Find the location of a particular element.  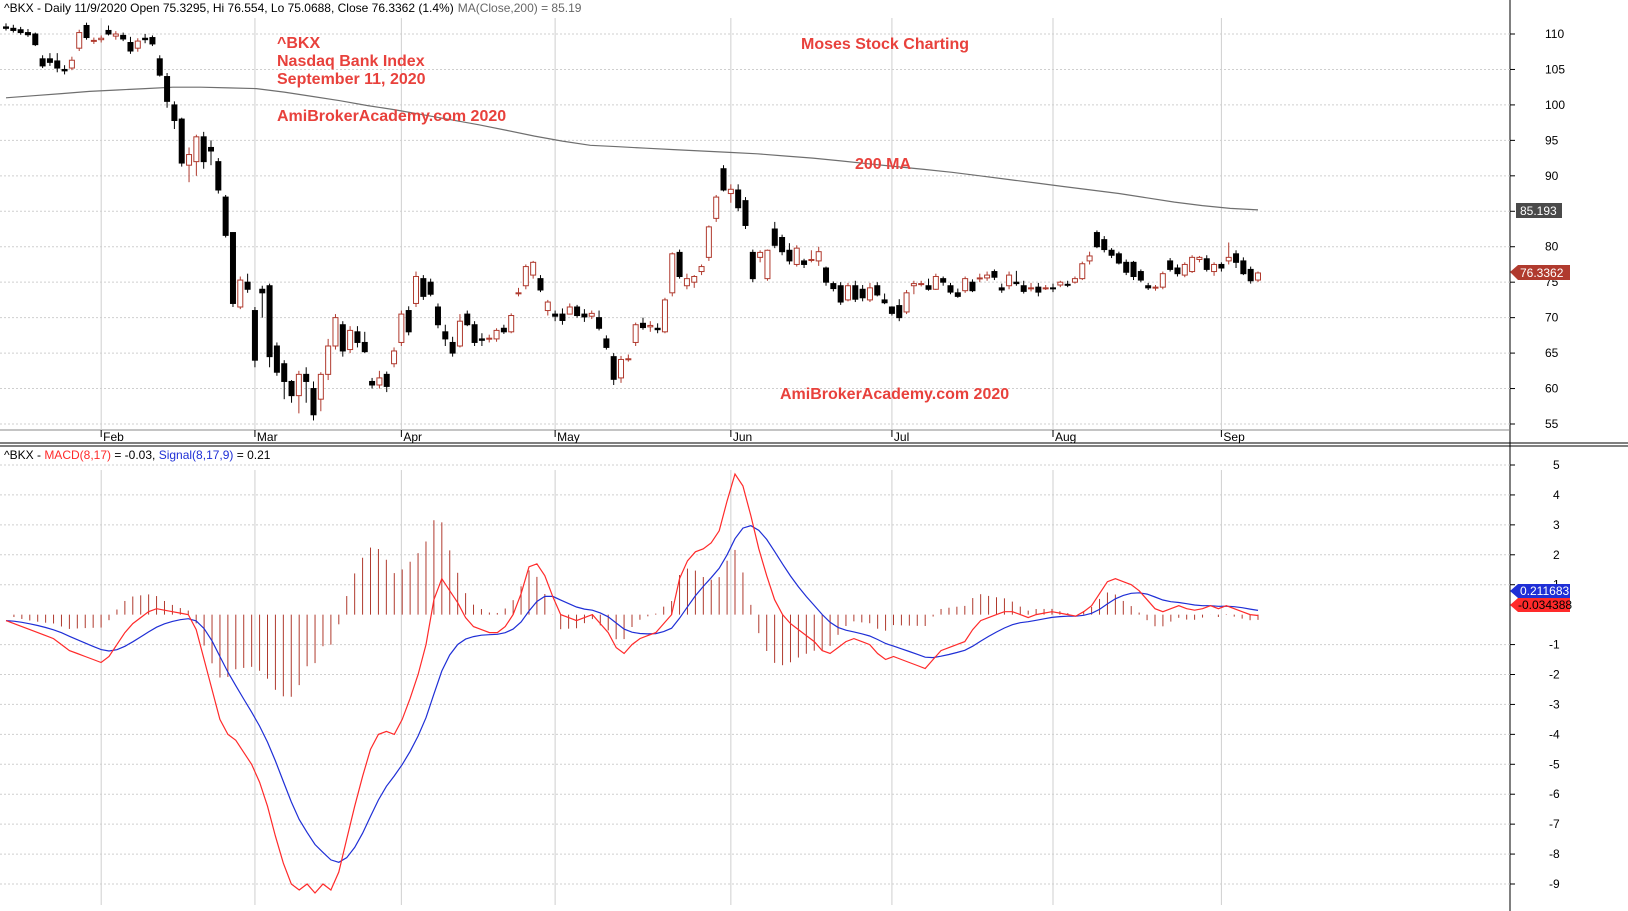

month-label: Feb is located at coordinates (113, 437).